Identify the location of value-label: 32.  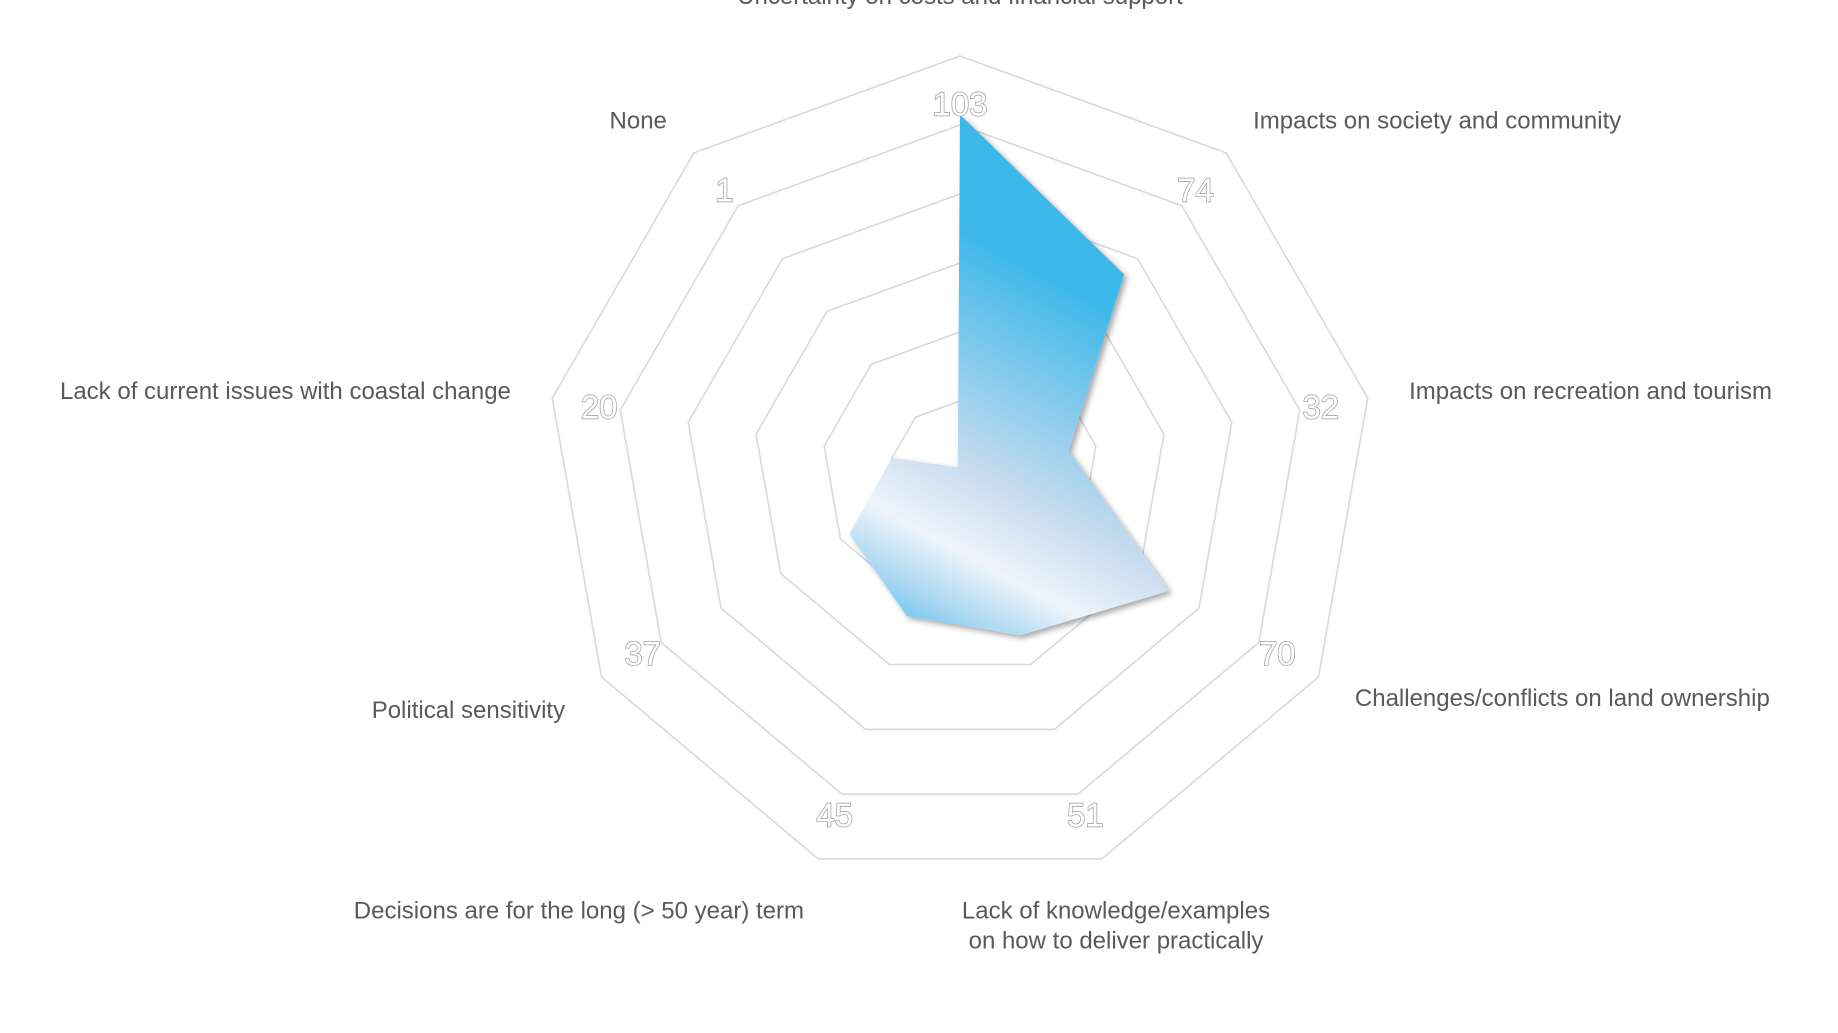
(1320, 406).